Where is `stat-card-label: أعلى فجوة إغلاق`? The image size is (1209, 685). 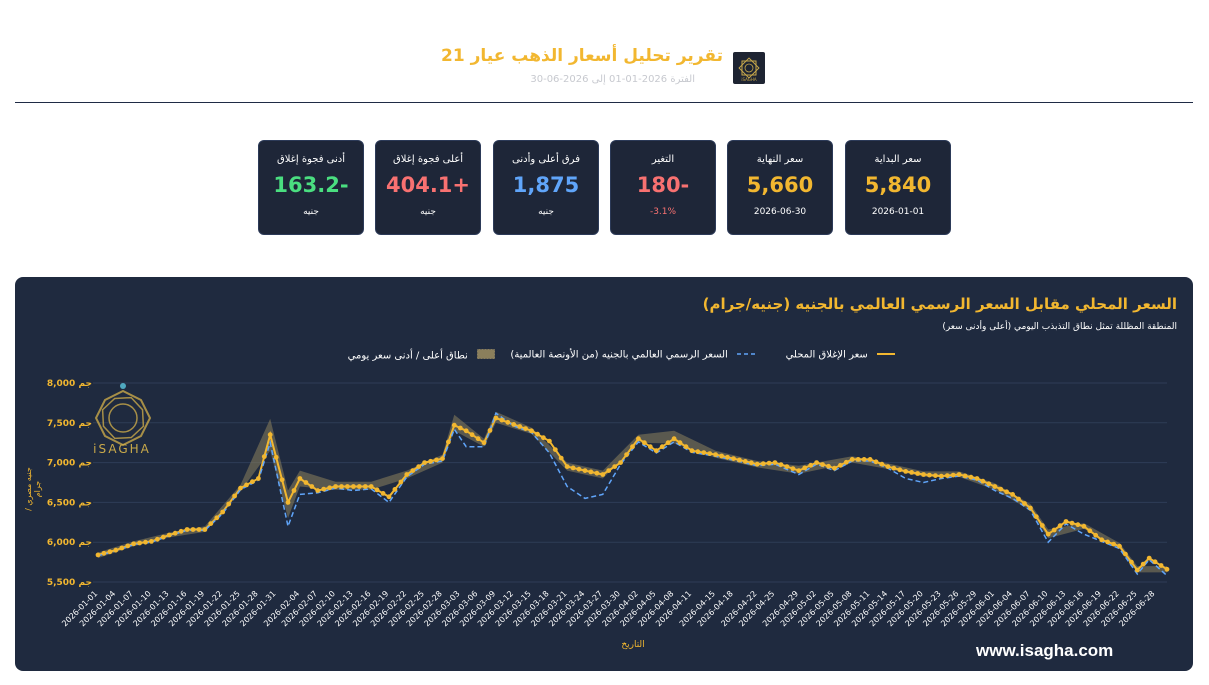 stat-card-label: أعلى فجوة إغلاق is located at coordinates (428, 159).